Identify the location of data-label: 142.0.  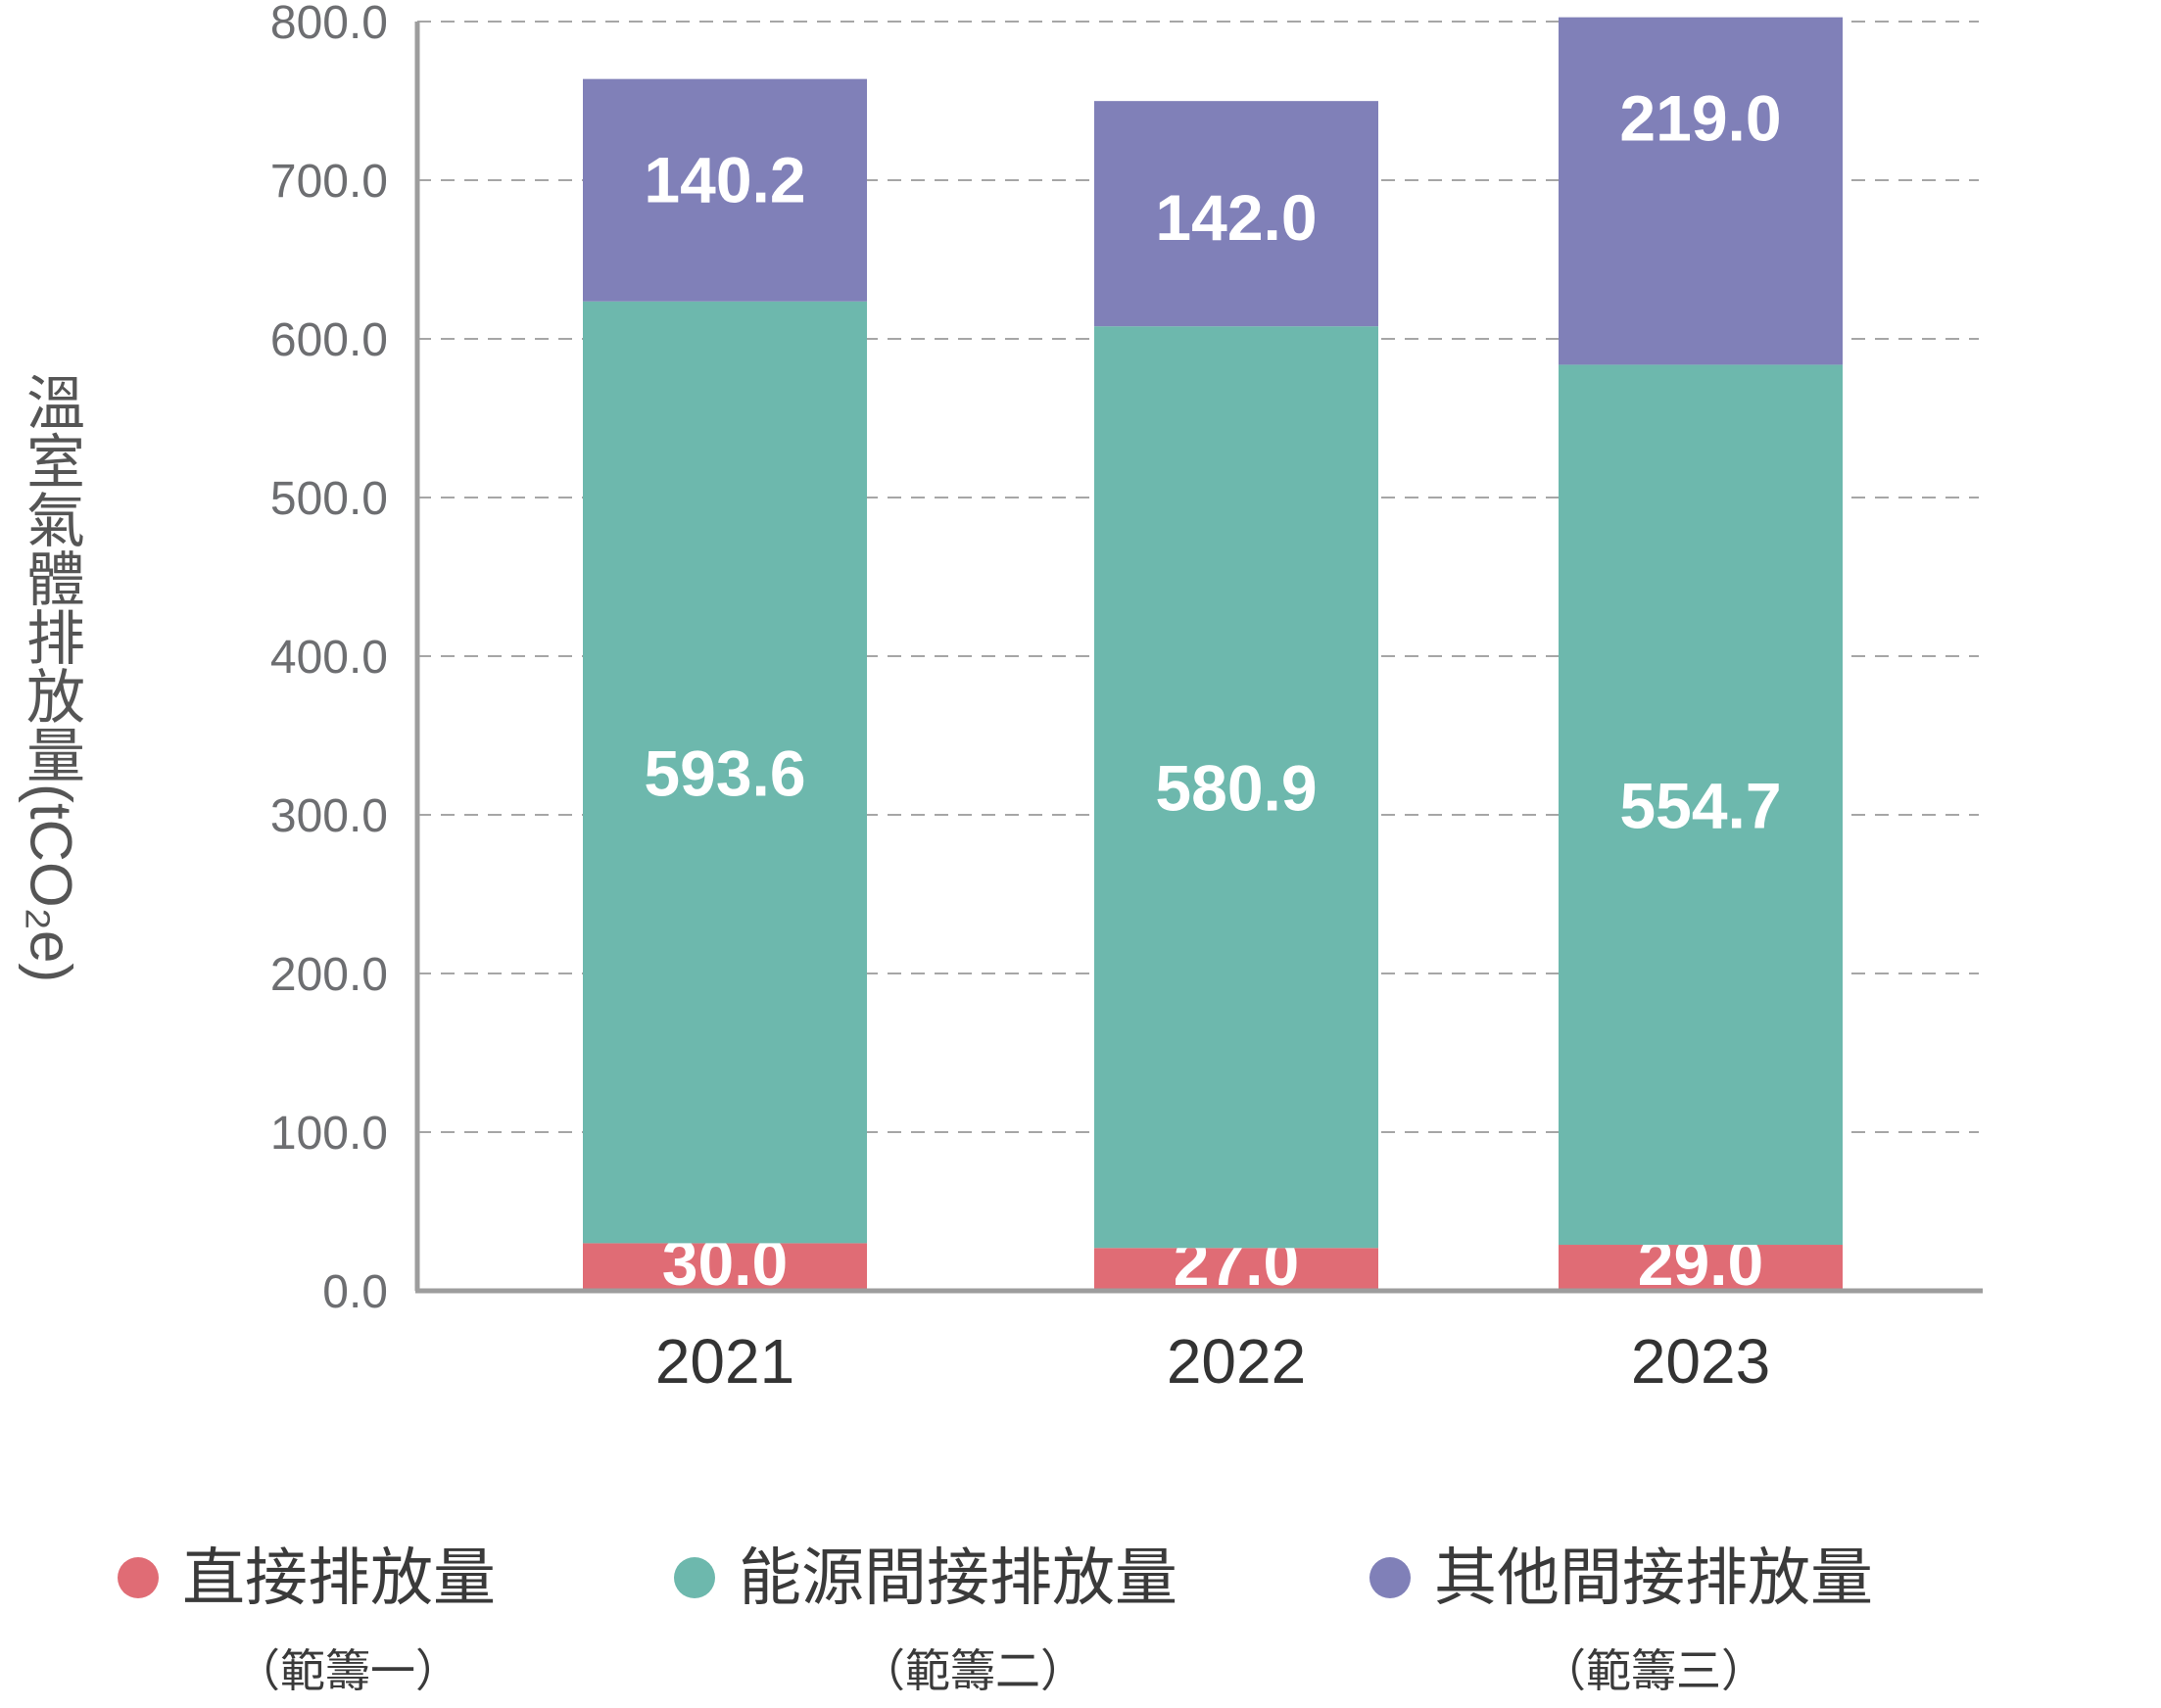
(1236, 217).